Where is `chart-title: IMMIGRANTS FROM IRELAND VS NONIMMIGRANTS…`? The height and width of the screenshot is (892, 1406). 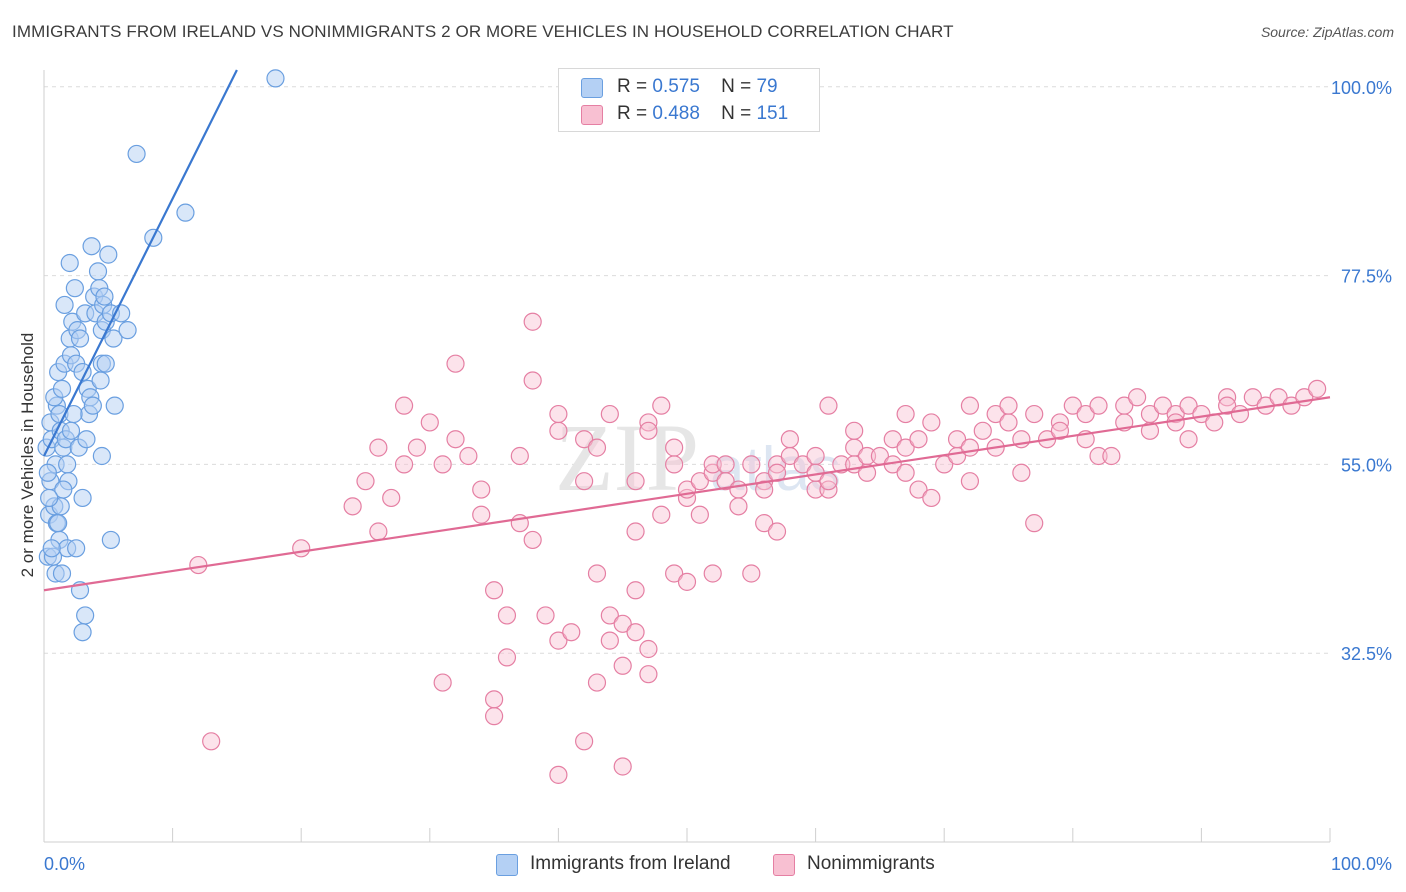
chart-title: IMMIGRANTS FROM IRELAND VS NONIMMIGRANTS… is located at coordinates (483, 31).